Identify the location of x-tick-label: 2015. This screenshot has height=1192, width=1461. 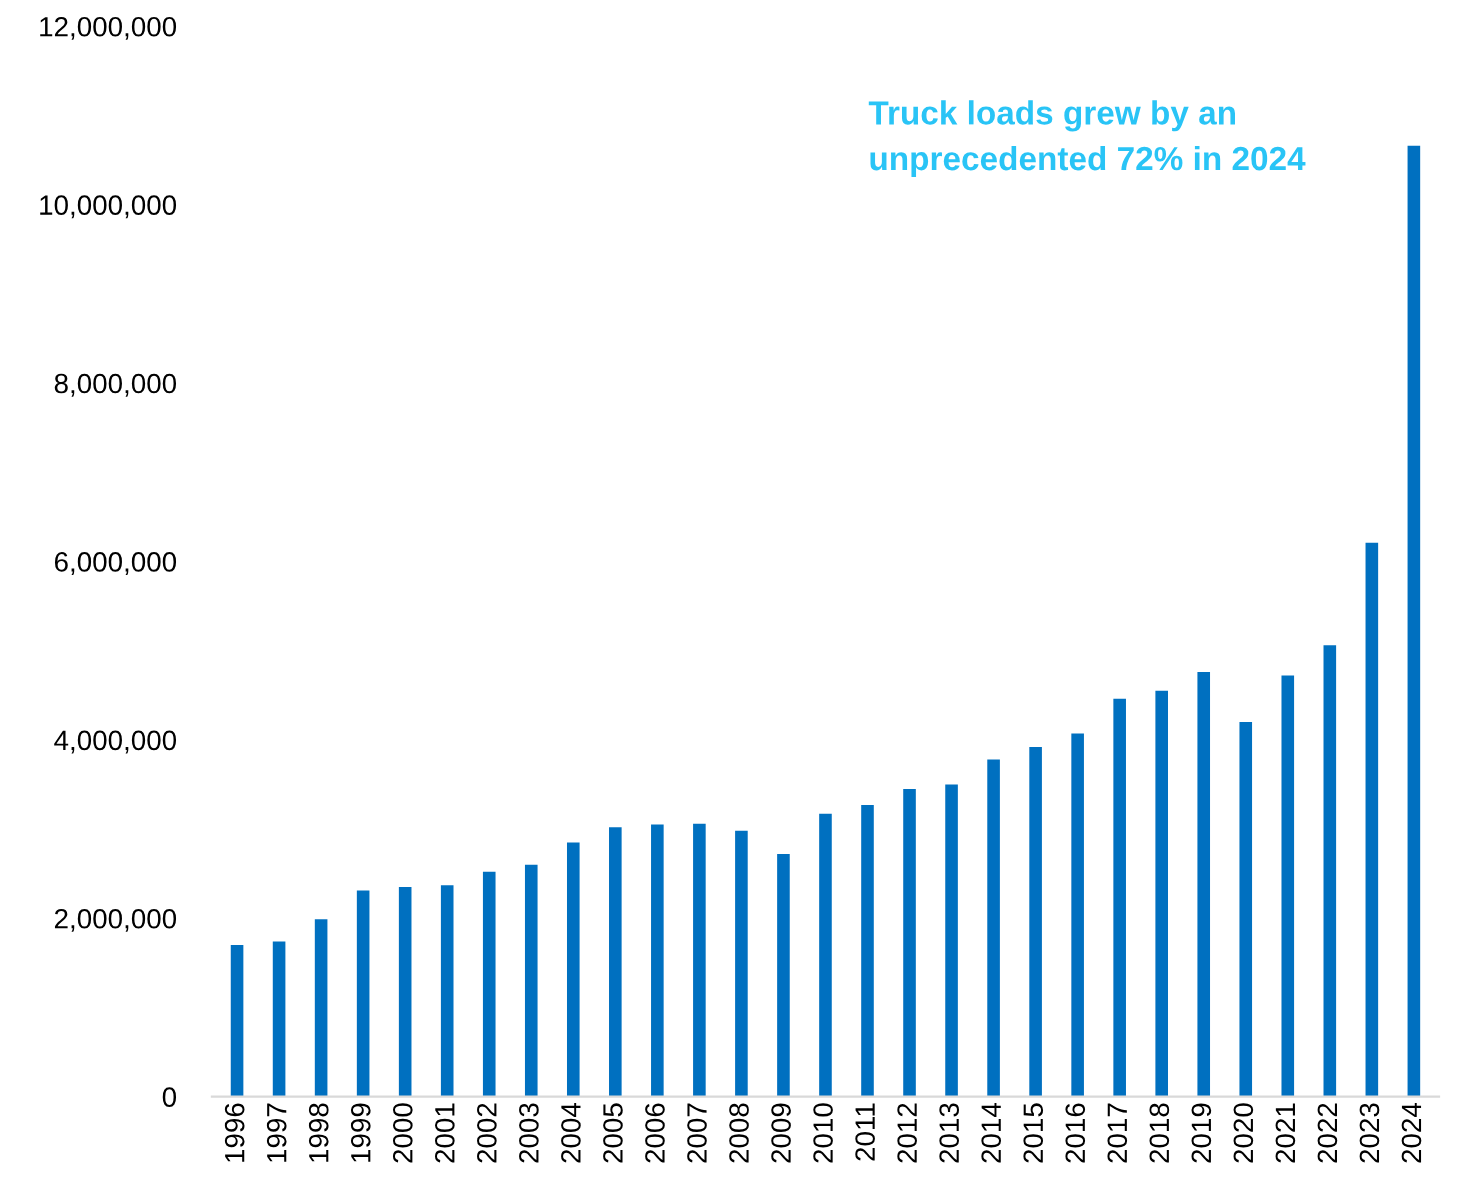
(1033, 1133).